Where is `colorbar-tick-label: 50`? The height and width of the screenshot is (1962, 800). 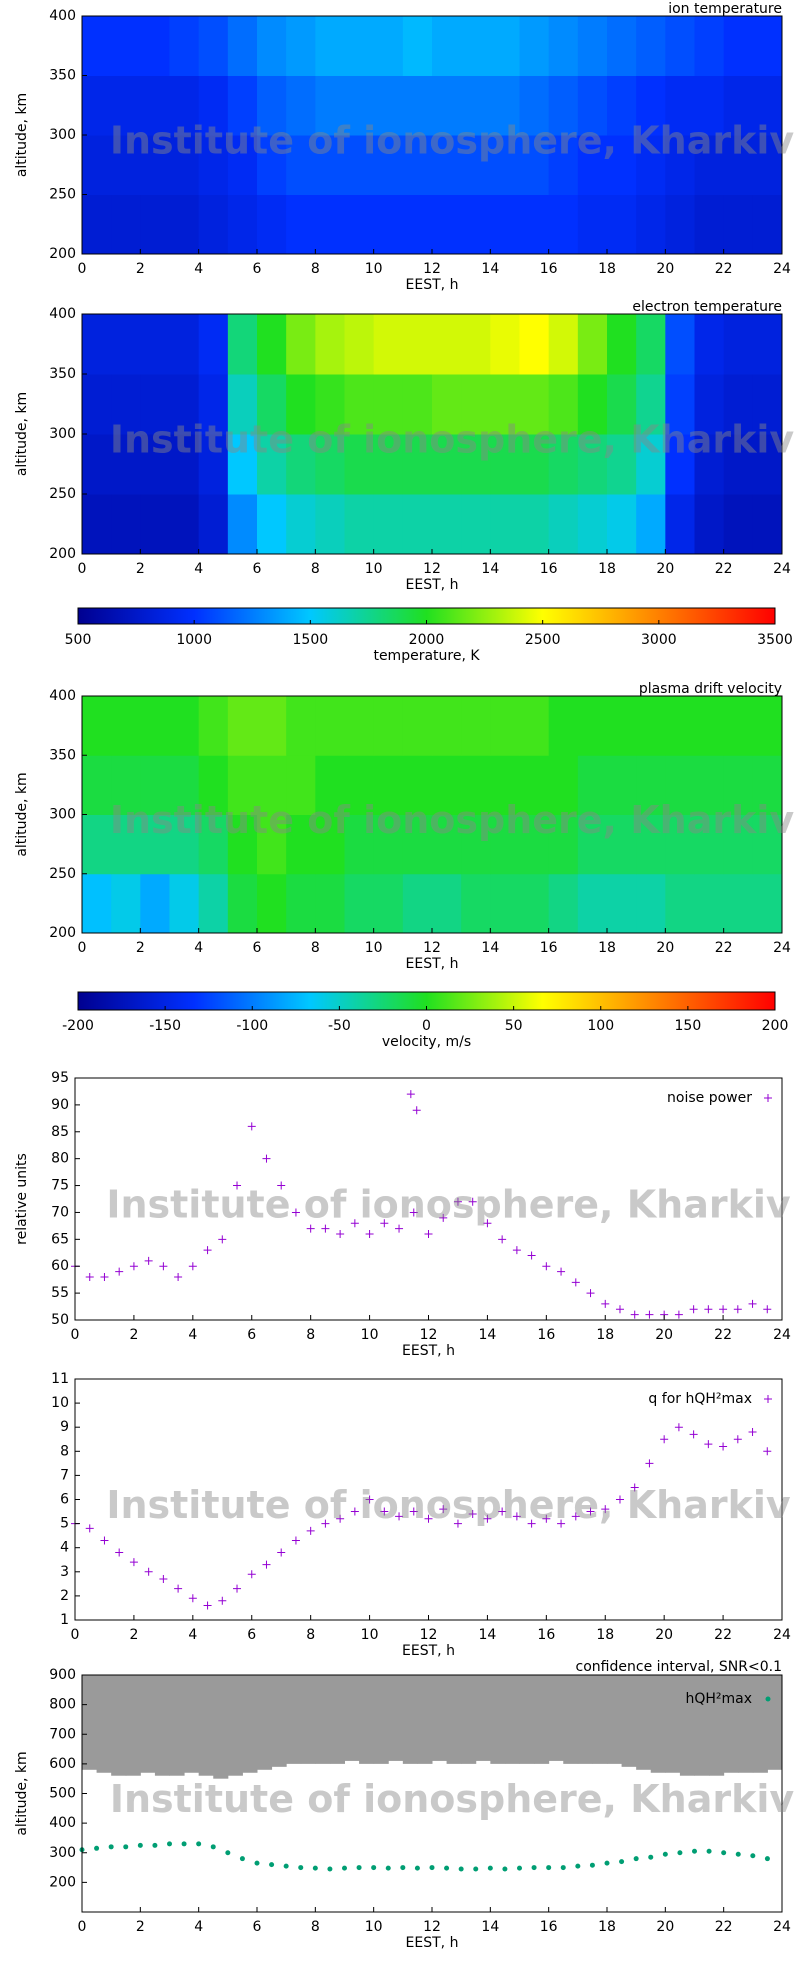 colorbar-tick-label: 50 is located at coordinates (514, 1026).